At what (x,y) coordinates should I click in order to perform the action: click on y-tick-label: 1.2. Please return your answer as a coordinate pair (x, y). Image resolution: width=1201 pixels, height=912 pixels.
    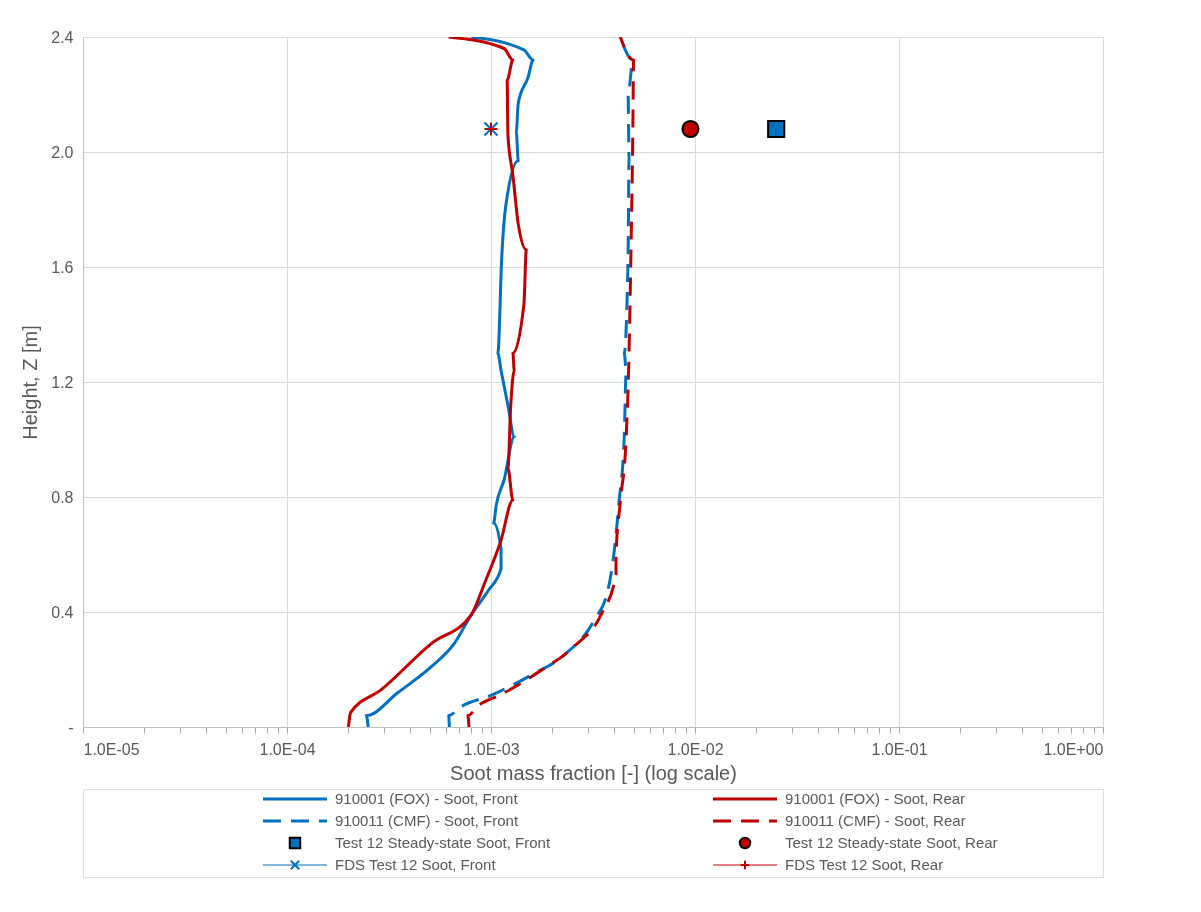
    Looking at the image, I should click on (62, 382).